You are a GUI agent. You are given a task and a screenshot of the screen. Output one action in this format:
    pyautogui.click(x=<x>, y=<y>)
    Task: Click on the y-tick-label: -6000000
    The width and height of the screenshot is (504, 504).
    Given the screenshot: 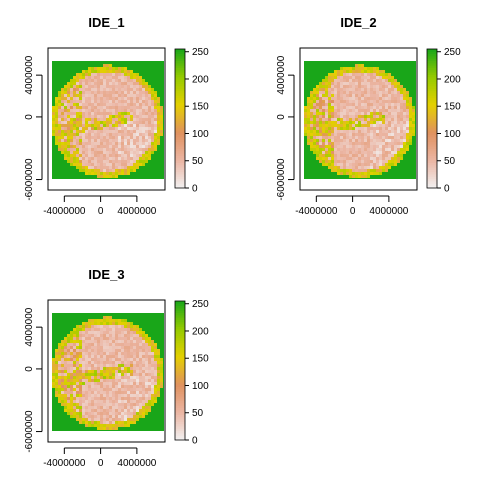 What is the action you would take?
    pyautogui.click(x=29, y=179)
    